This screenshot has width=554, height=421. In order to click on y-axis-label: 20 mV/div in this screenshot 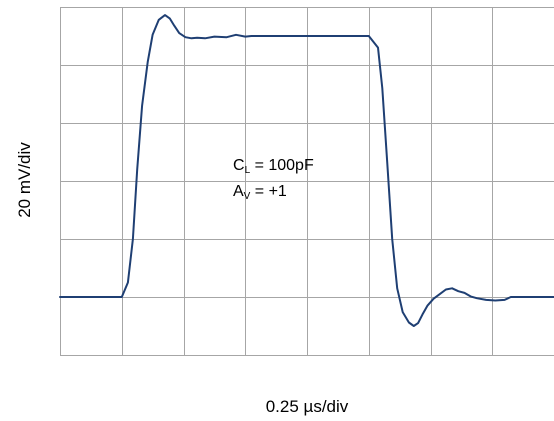, I will do `click(24, 180)`.